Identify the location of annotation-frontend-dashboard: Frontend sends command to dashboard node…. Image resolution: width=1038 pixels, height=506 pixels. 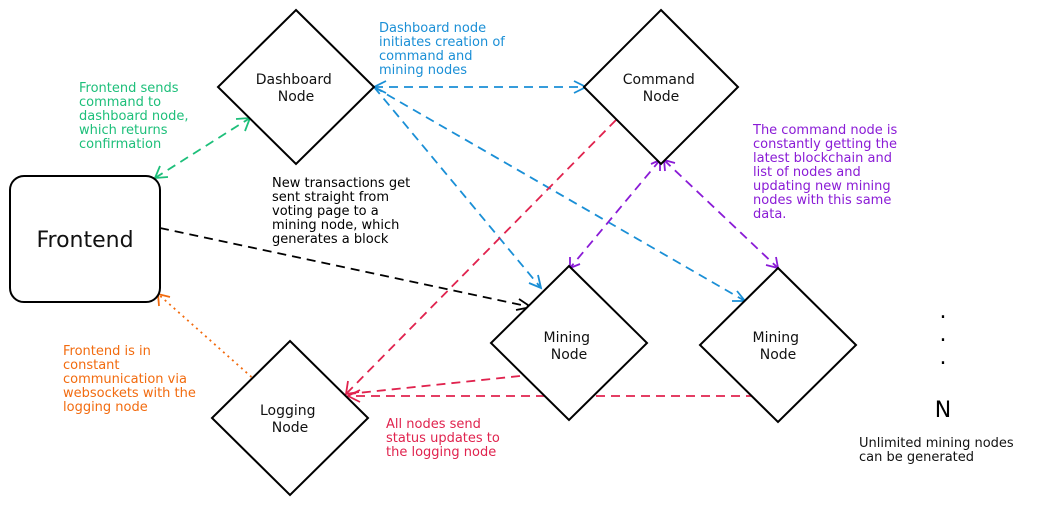
(136, 116).